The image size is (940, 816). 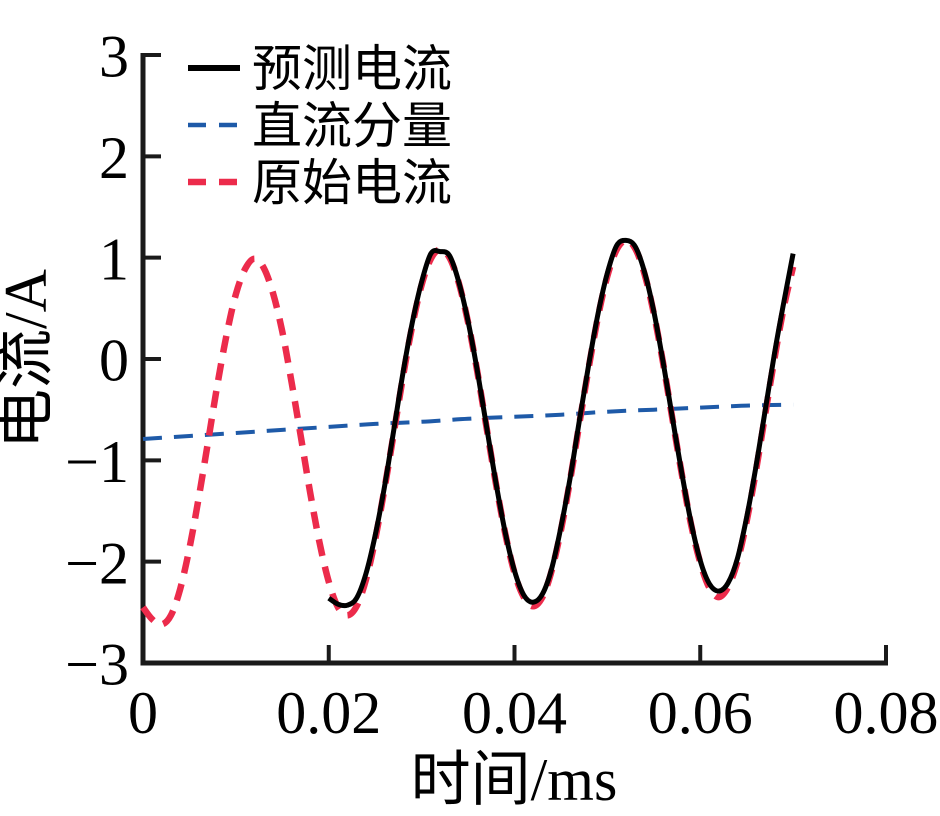 I want to click on x-tick-label: 0.02, so click(x=328, y=713).